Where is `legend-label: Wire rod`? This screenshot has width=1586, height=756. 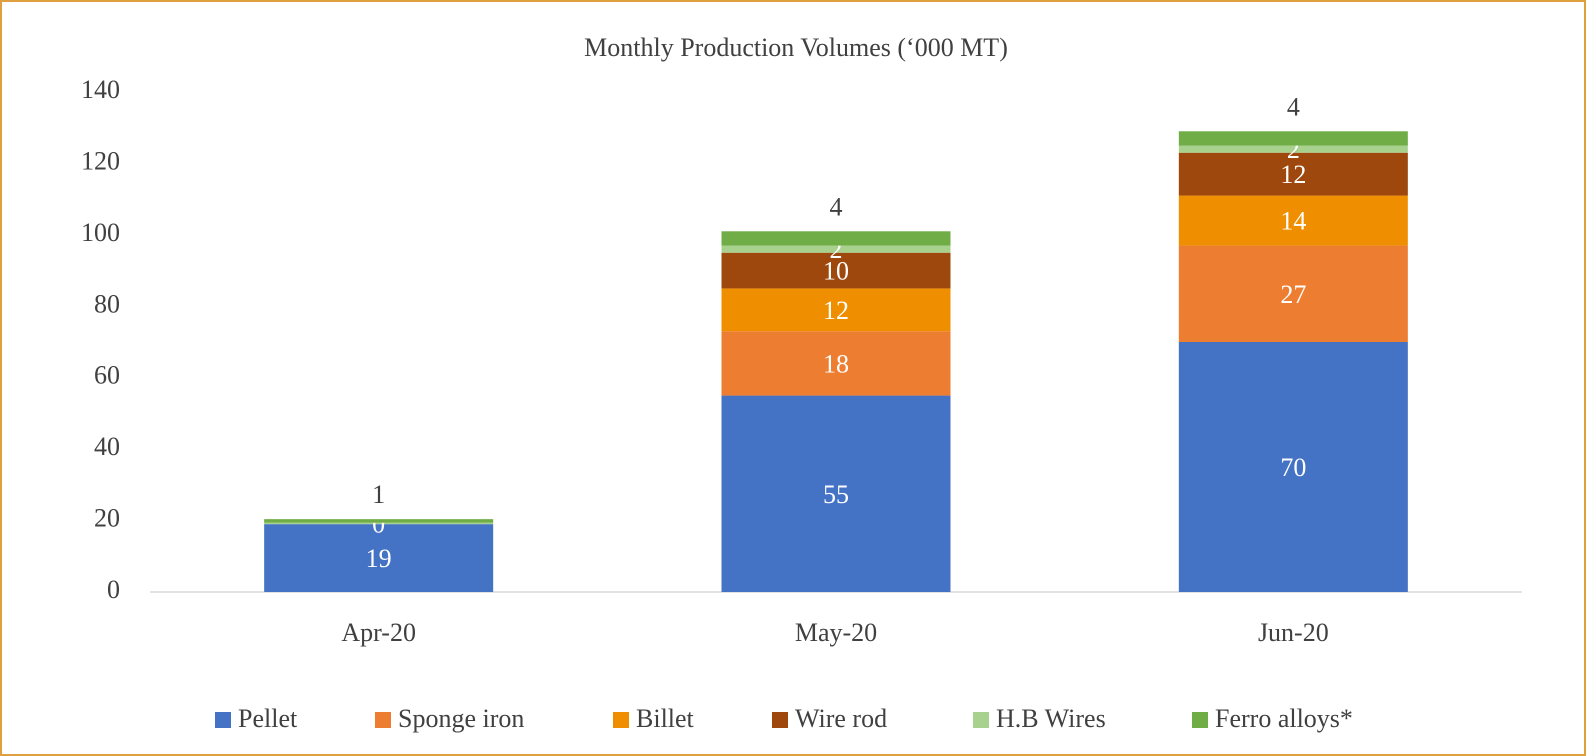 legend-label: Wire rod is located at coordinates (841, 718).